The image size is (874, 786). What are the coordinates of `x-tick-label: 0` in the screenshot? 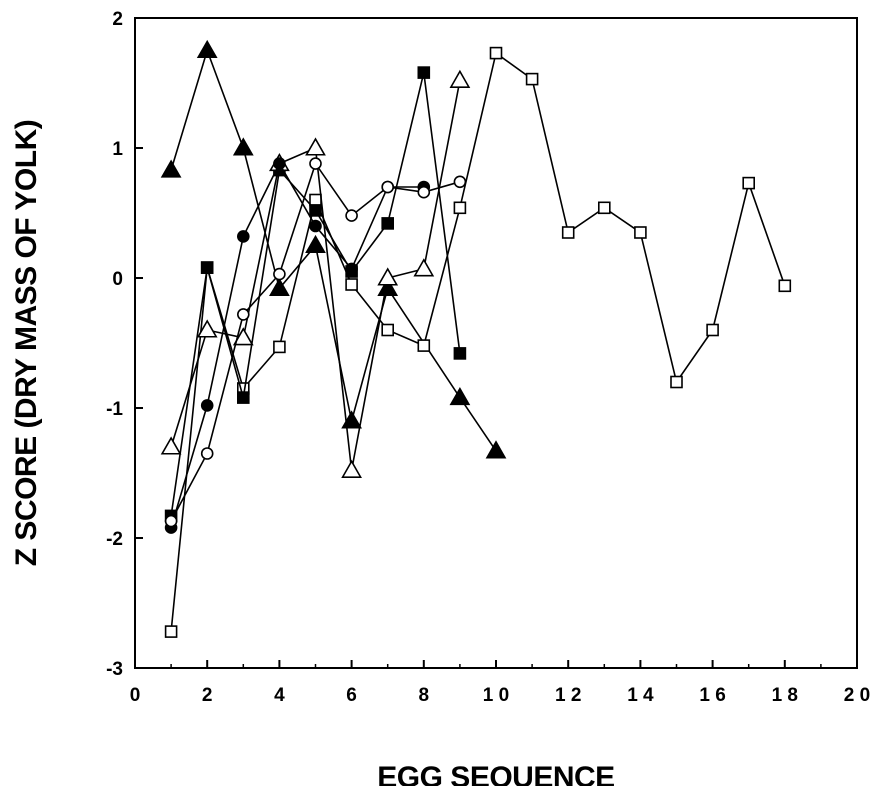 It's located at (135, 695).